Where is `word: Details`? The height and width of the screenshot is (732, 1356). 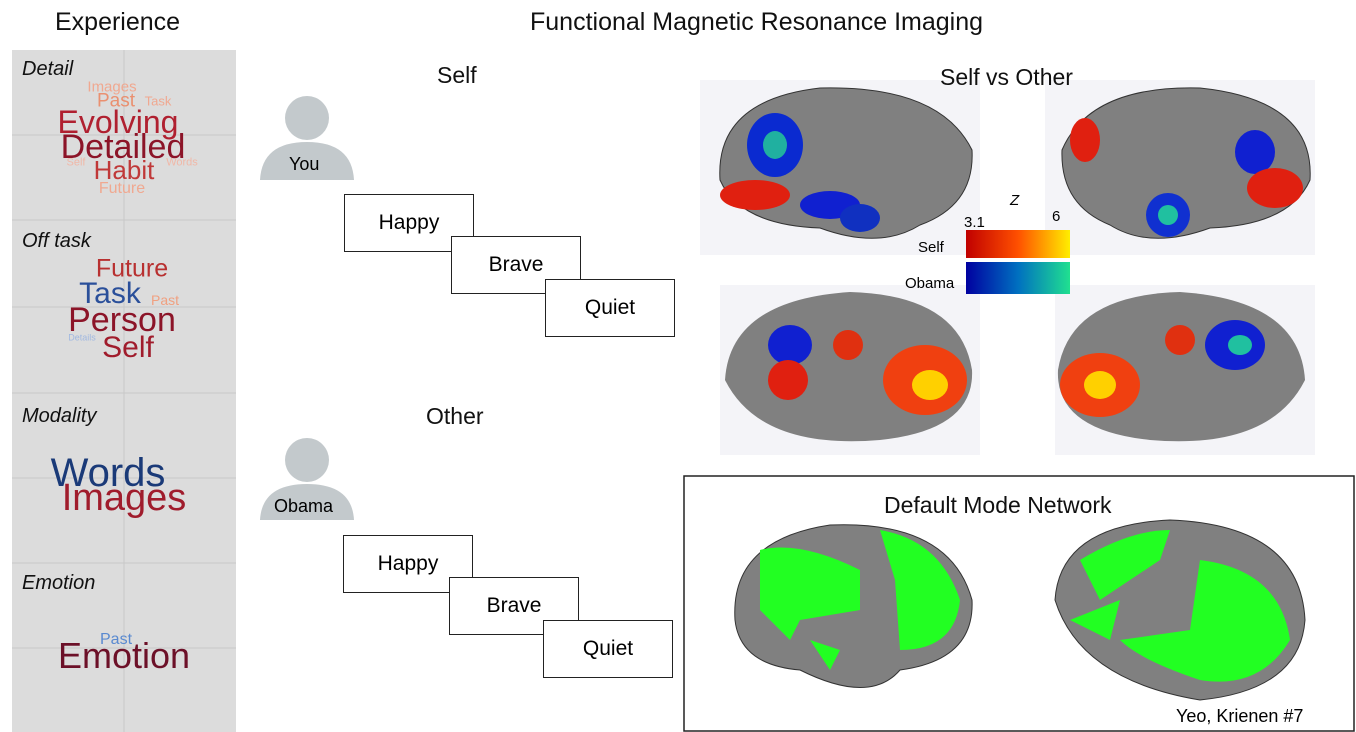 word: Details is located at coordinates (82, 337).